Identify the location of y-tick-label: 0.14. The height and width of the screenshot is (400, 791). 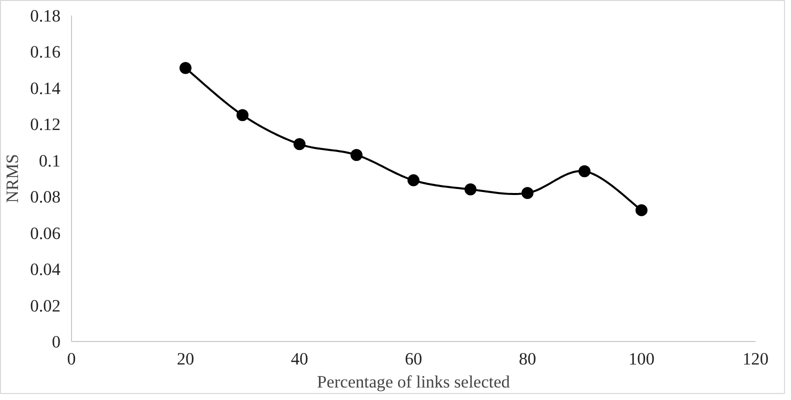
(45, 88).